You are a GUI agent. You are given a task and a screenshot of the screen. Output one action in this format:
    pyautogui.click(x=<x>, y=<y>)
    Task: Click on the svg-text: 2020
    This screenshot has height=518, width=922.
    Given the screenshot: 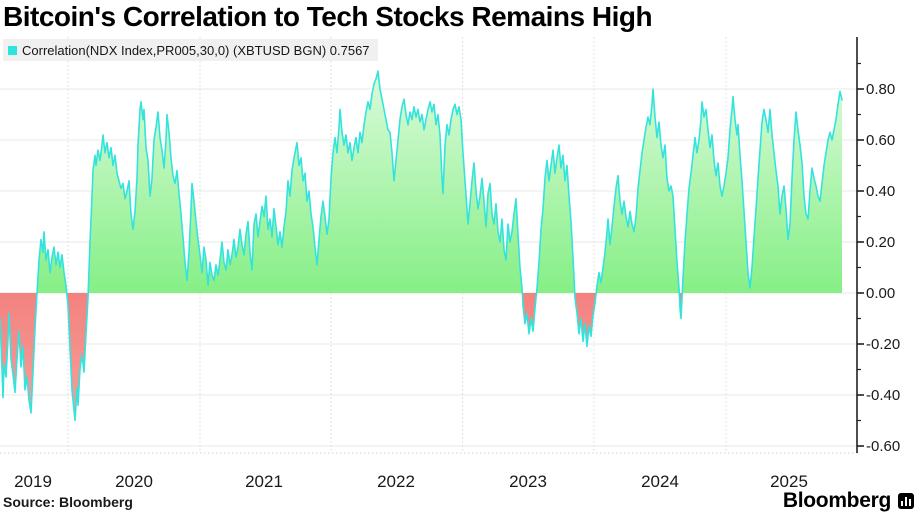 What is the action you would take?
    pyautogui.click(x=134, y=481)
    